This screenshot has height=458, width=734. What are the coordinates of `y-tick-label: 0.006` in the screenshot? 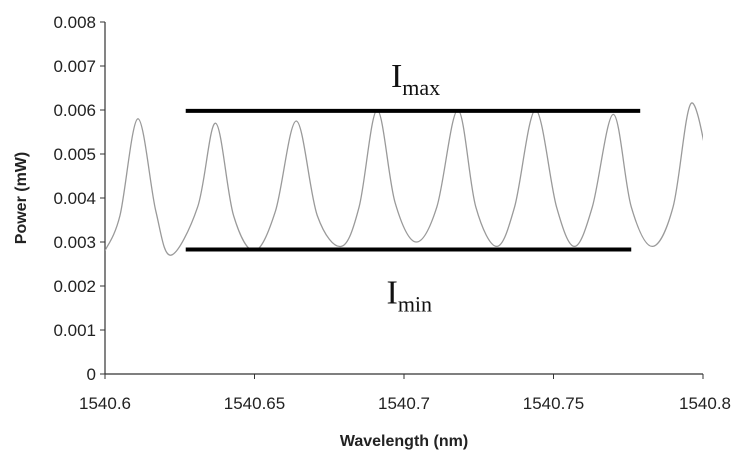 It's located at (74, 110).